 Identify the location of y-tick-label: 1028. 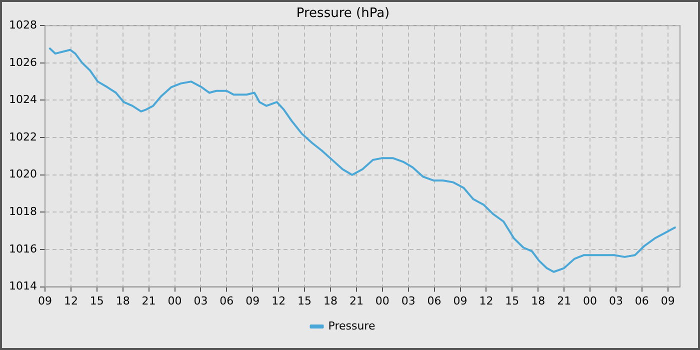
(22, 25).